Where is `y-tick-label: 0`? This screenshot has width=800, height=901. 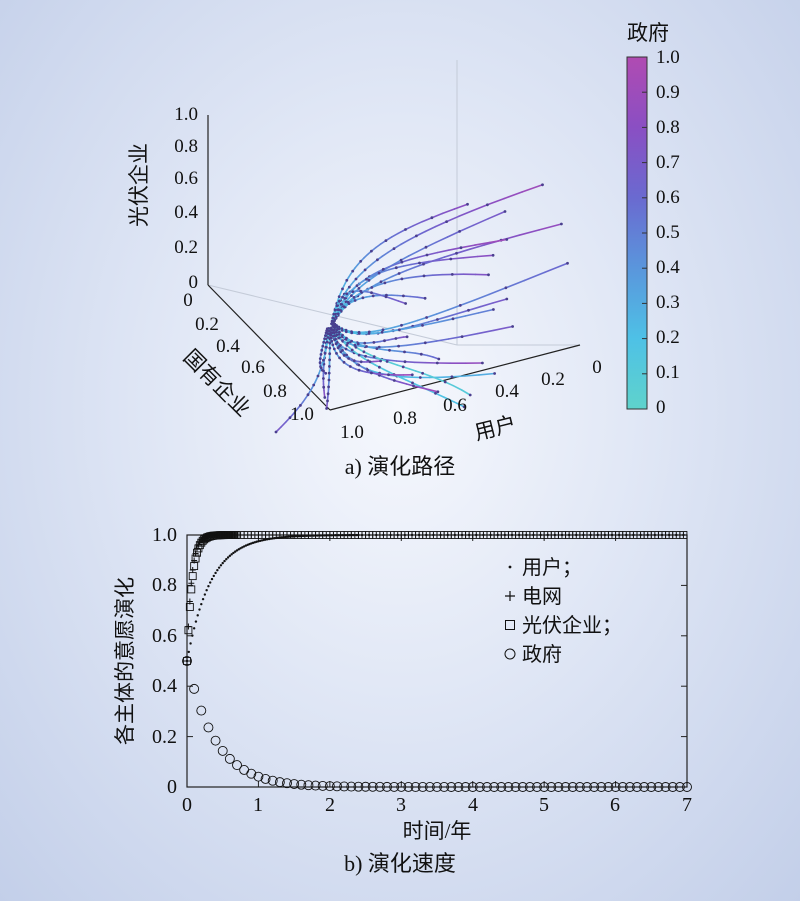 y-tick-label: 0 is located at coordinates (188, 300).